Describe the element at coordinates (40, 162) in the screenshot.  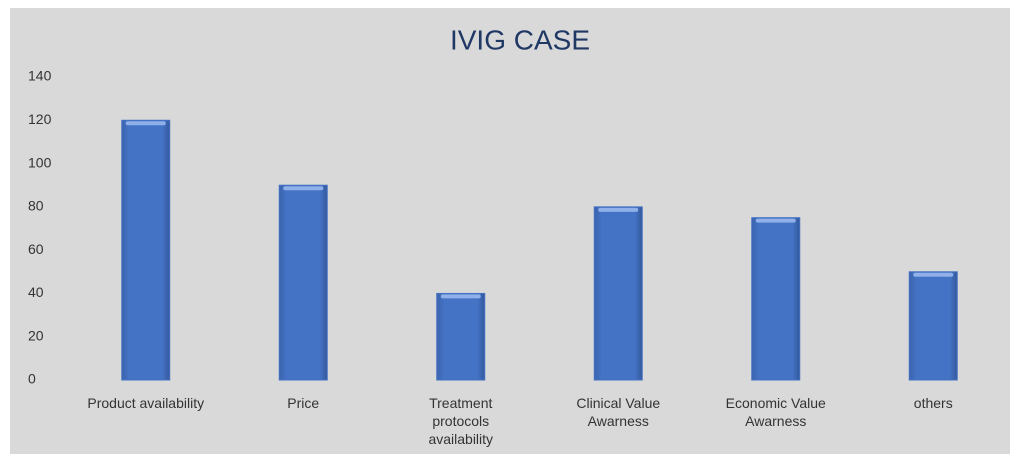
I see `y-tick-label: 100` at that location.